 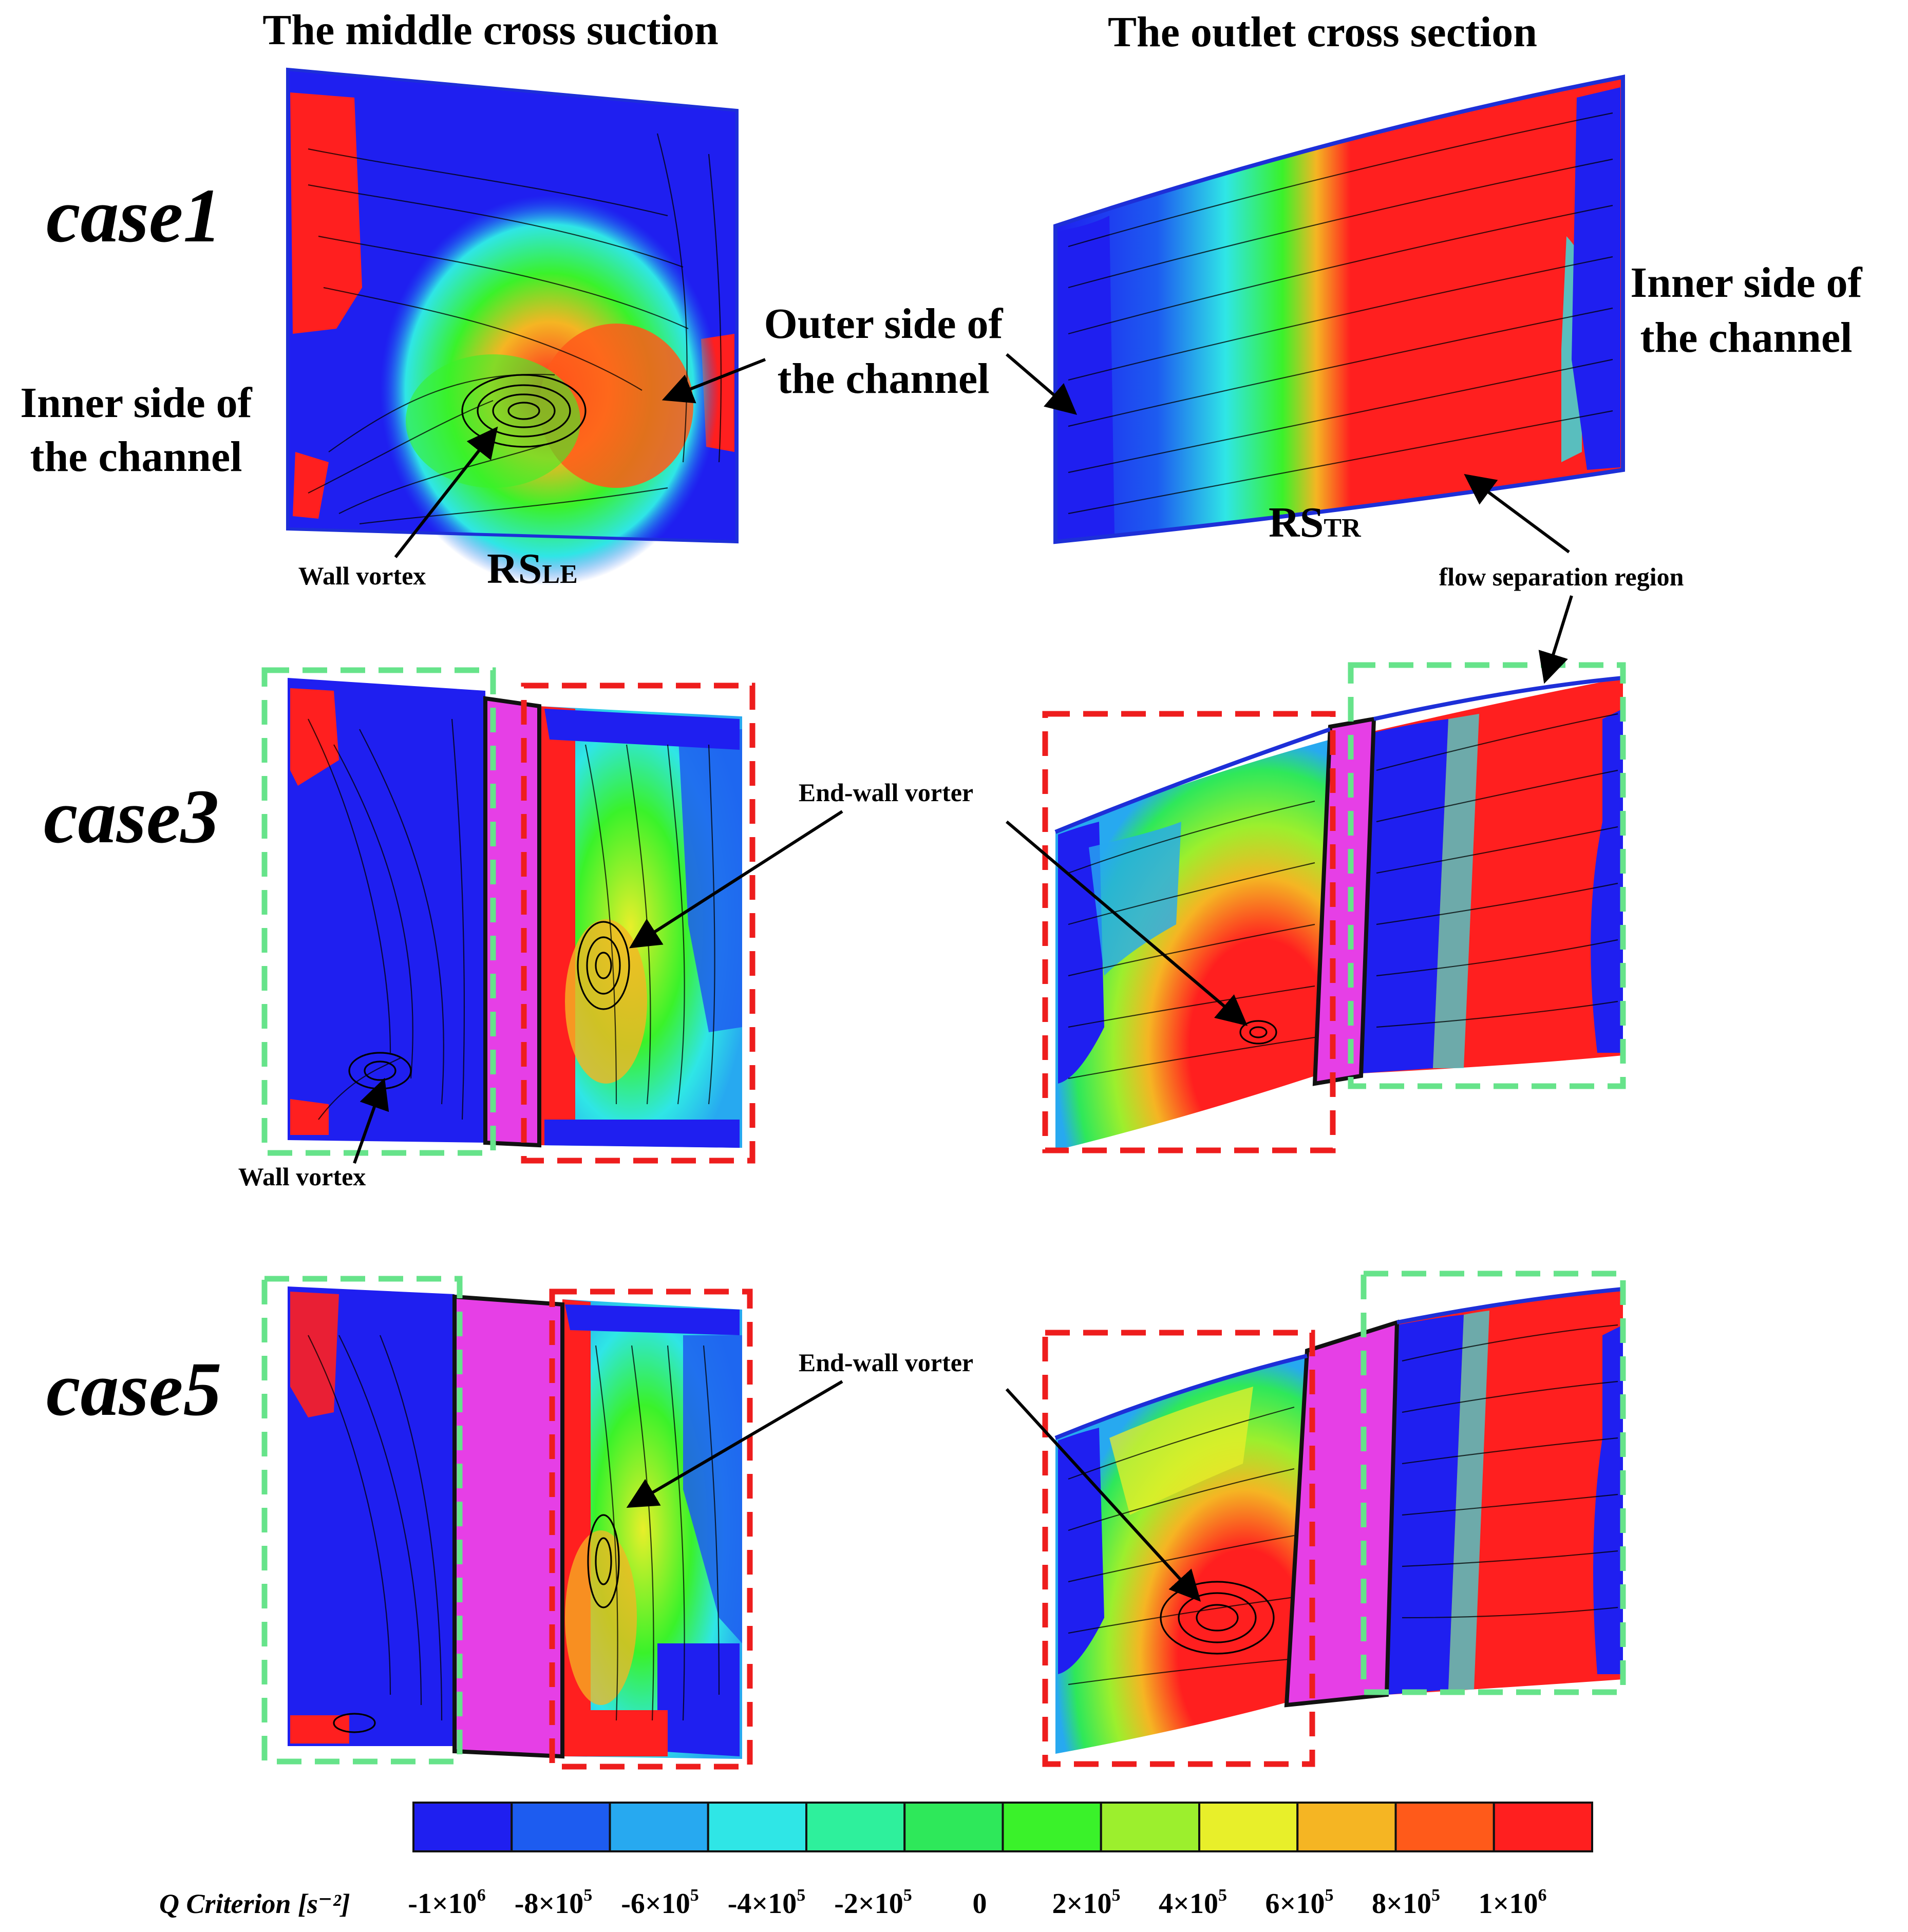 What do you see at coordinates (446, 492) in the screenshot?
I see `arrow-wall-vortex-case1` at bounding box center [446, 492].